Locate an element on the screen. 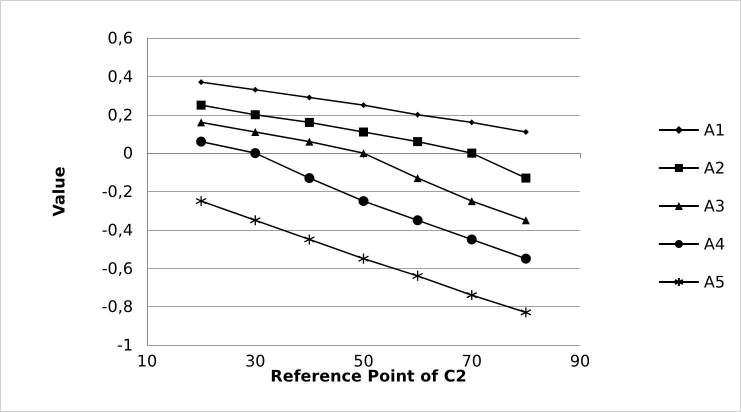 The width and height of the screenshot is (741, 412). y-tick-label: -1 is located at coordinates (125, 345).